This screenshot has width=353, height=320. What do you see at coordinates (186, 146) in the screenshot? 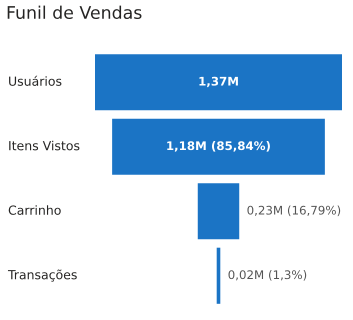
I see `data-label: 1,18M` at bounding box center [186, 146].